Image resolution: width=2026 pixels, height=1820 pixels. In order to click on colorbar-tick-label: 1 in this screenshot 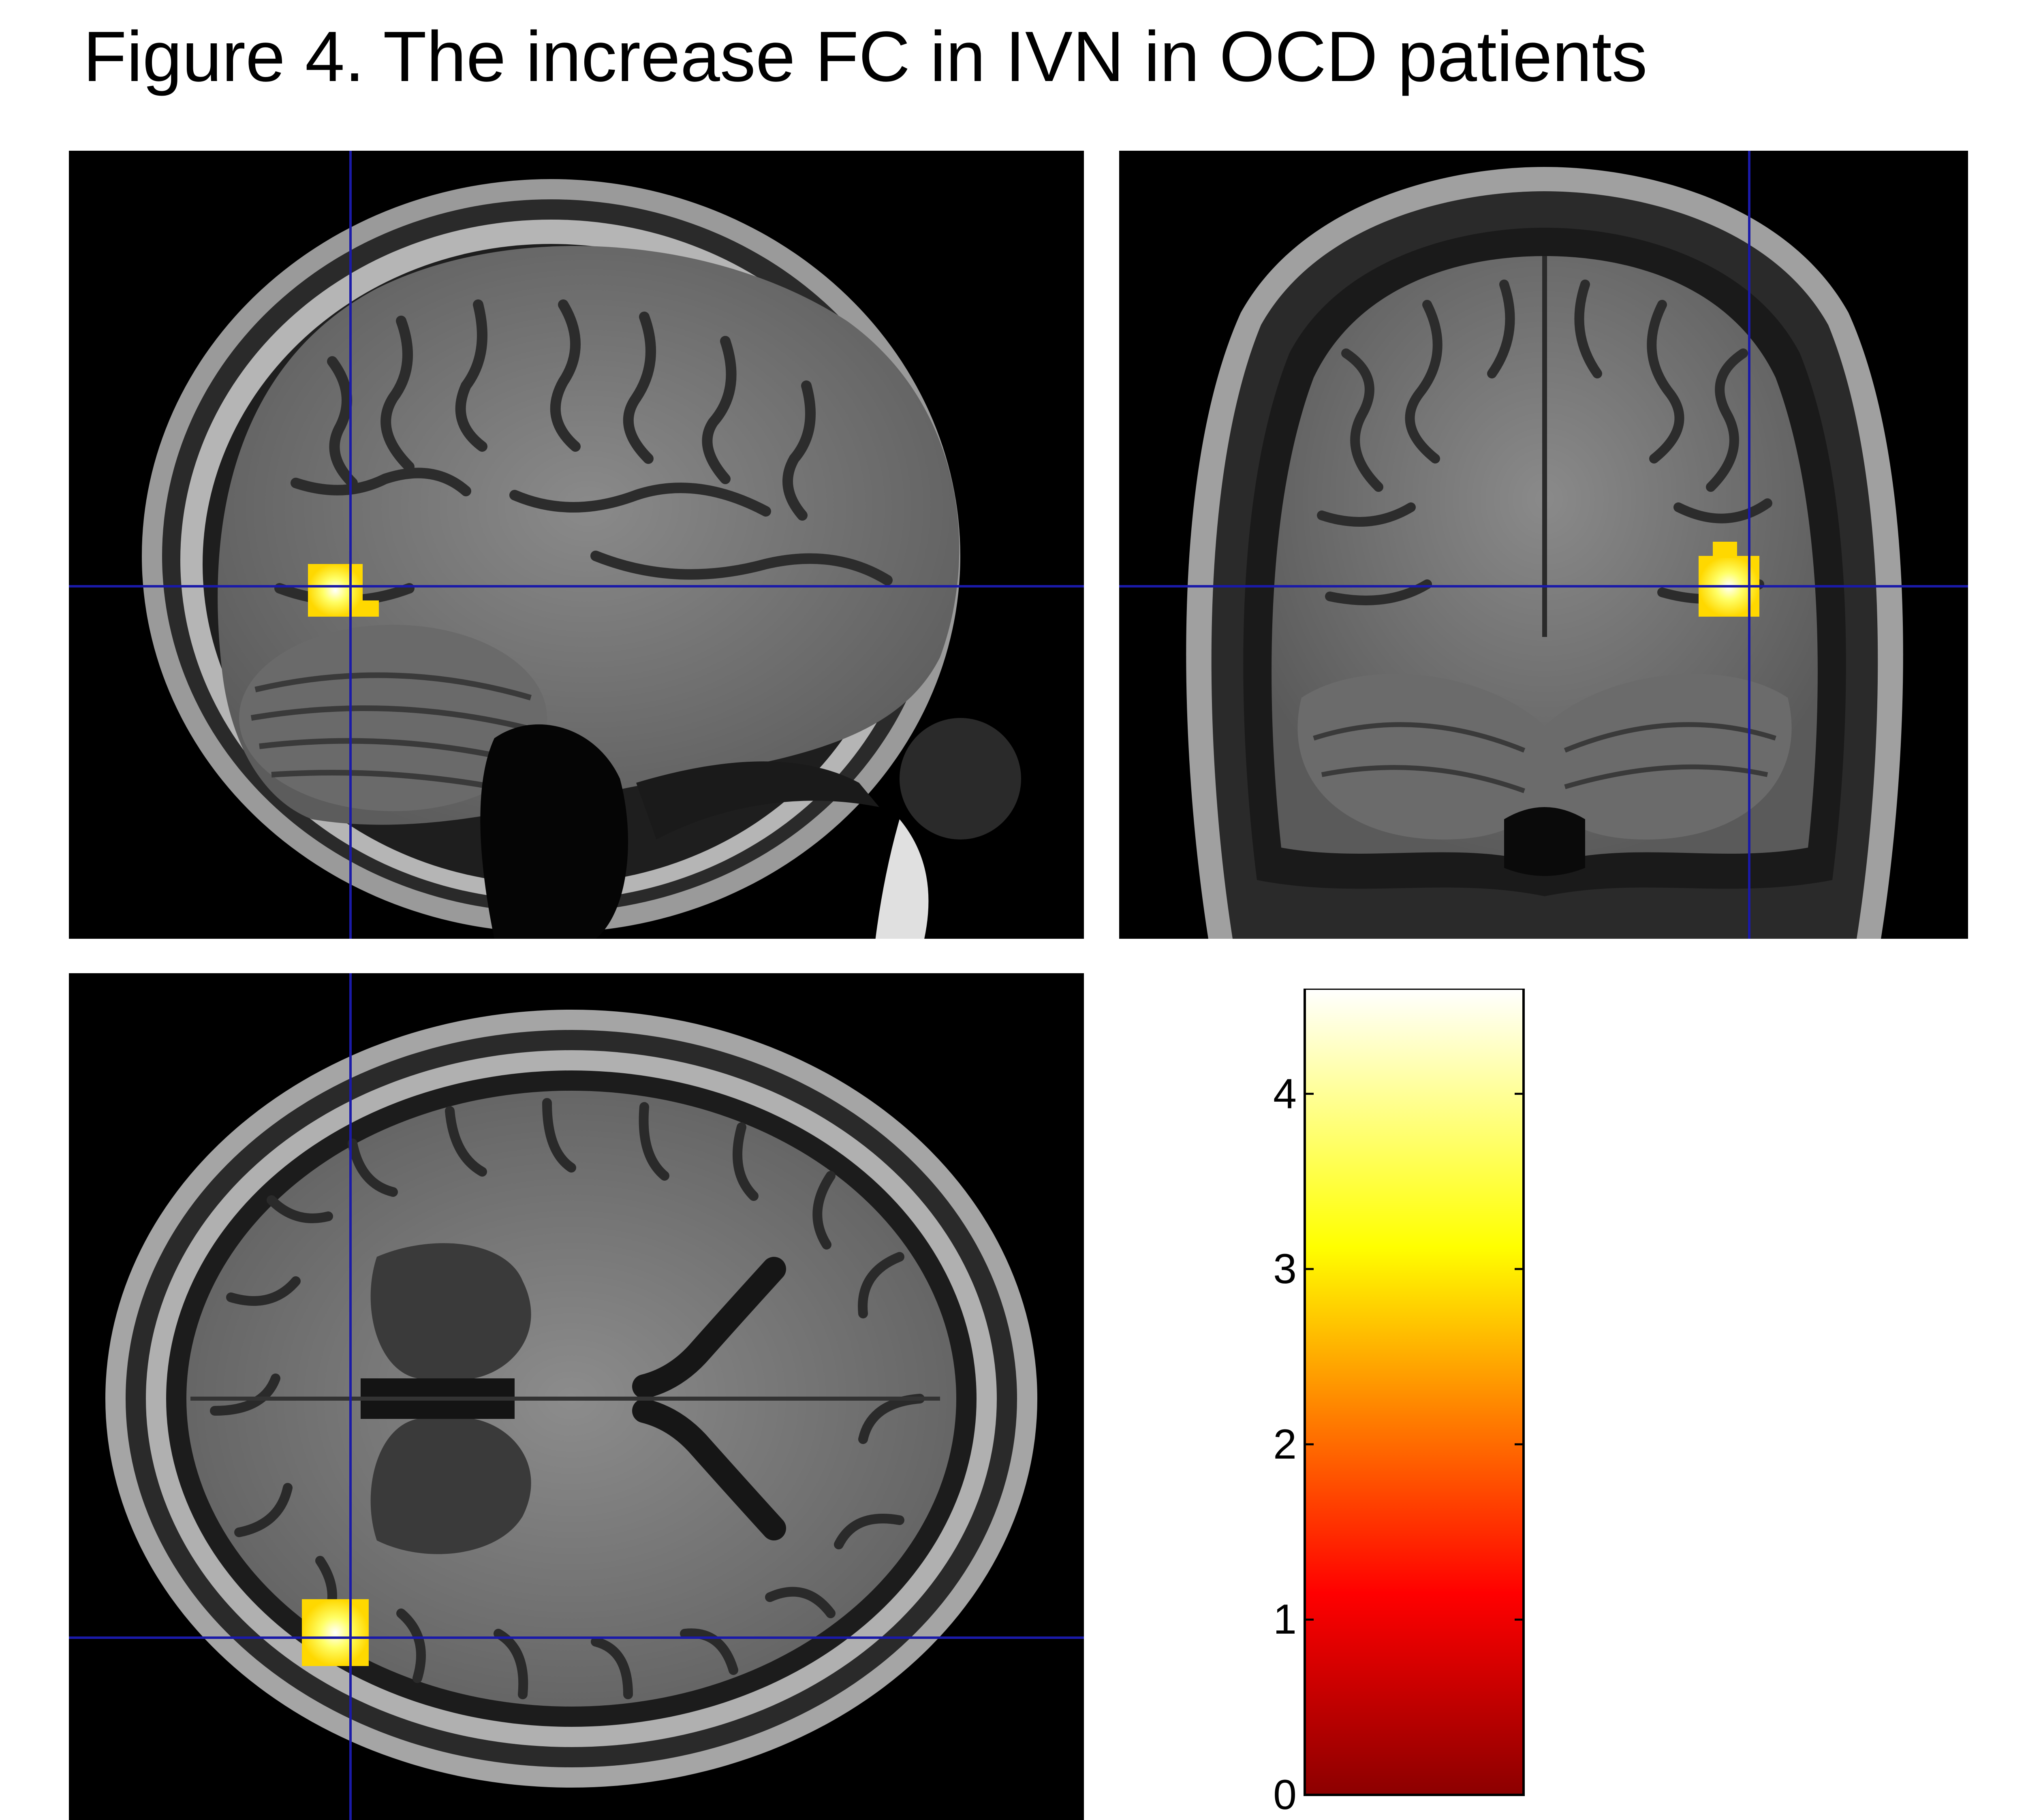, I will do `click(1285, 1620)`.